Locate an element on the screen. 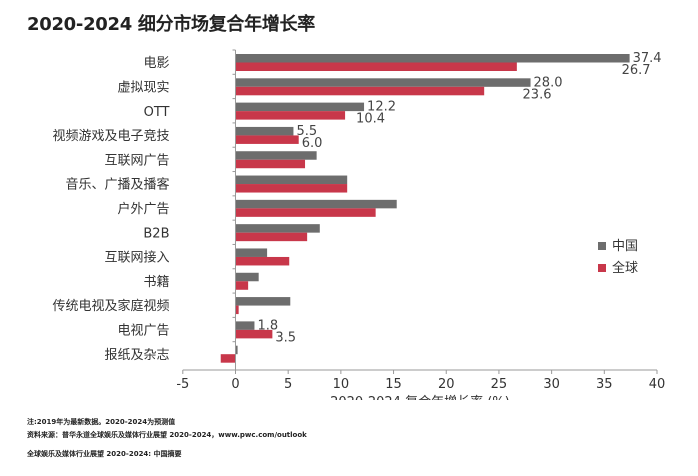 The image size is (698, 476). chart-title: 2020-2024 细分市场复合年增长率 is located at coordinates (171, 24).